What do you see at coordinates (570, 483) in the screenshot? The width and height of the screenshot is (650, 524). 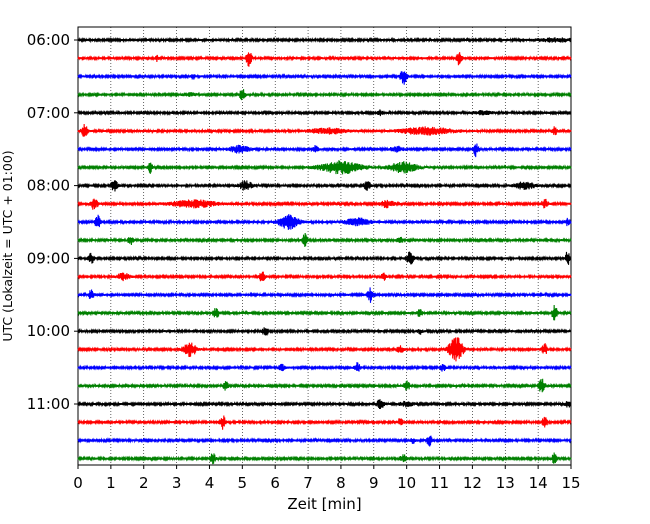 I see `x-tick-label: 15` at bounding box center [570, 483].